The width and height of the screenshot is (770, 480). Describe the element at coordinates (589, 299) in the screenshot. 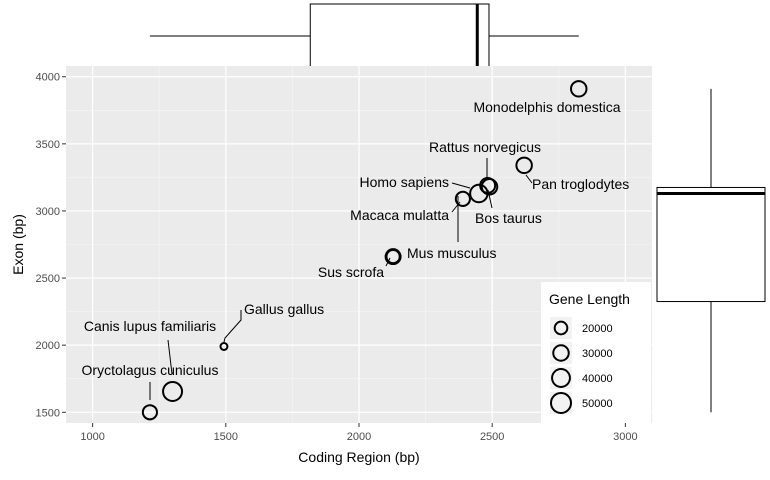

I see `legend-title: Gene Length` at that location.